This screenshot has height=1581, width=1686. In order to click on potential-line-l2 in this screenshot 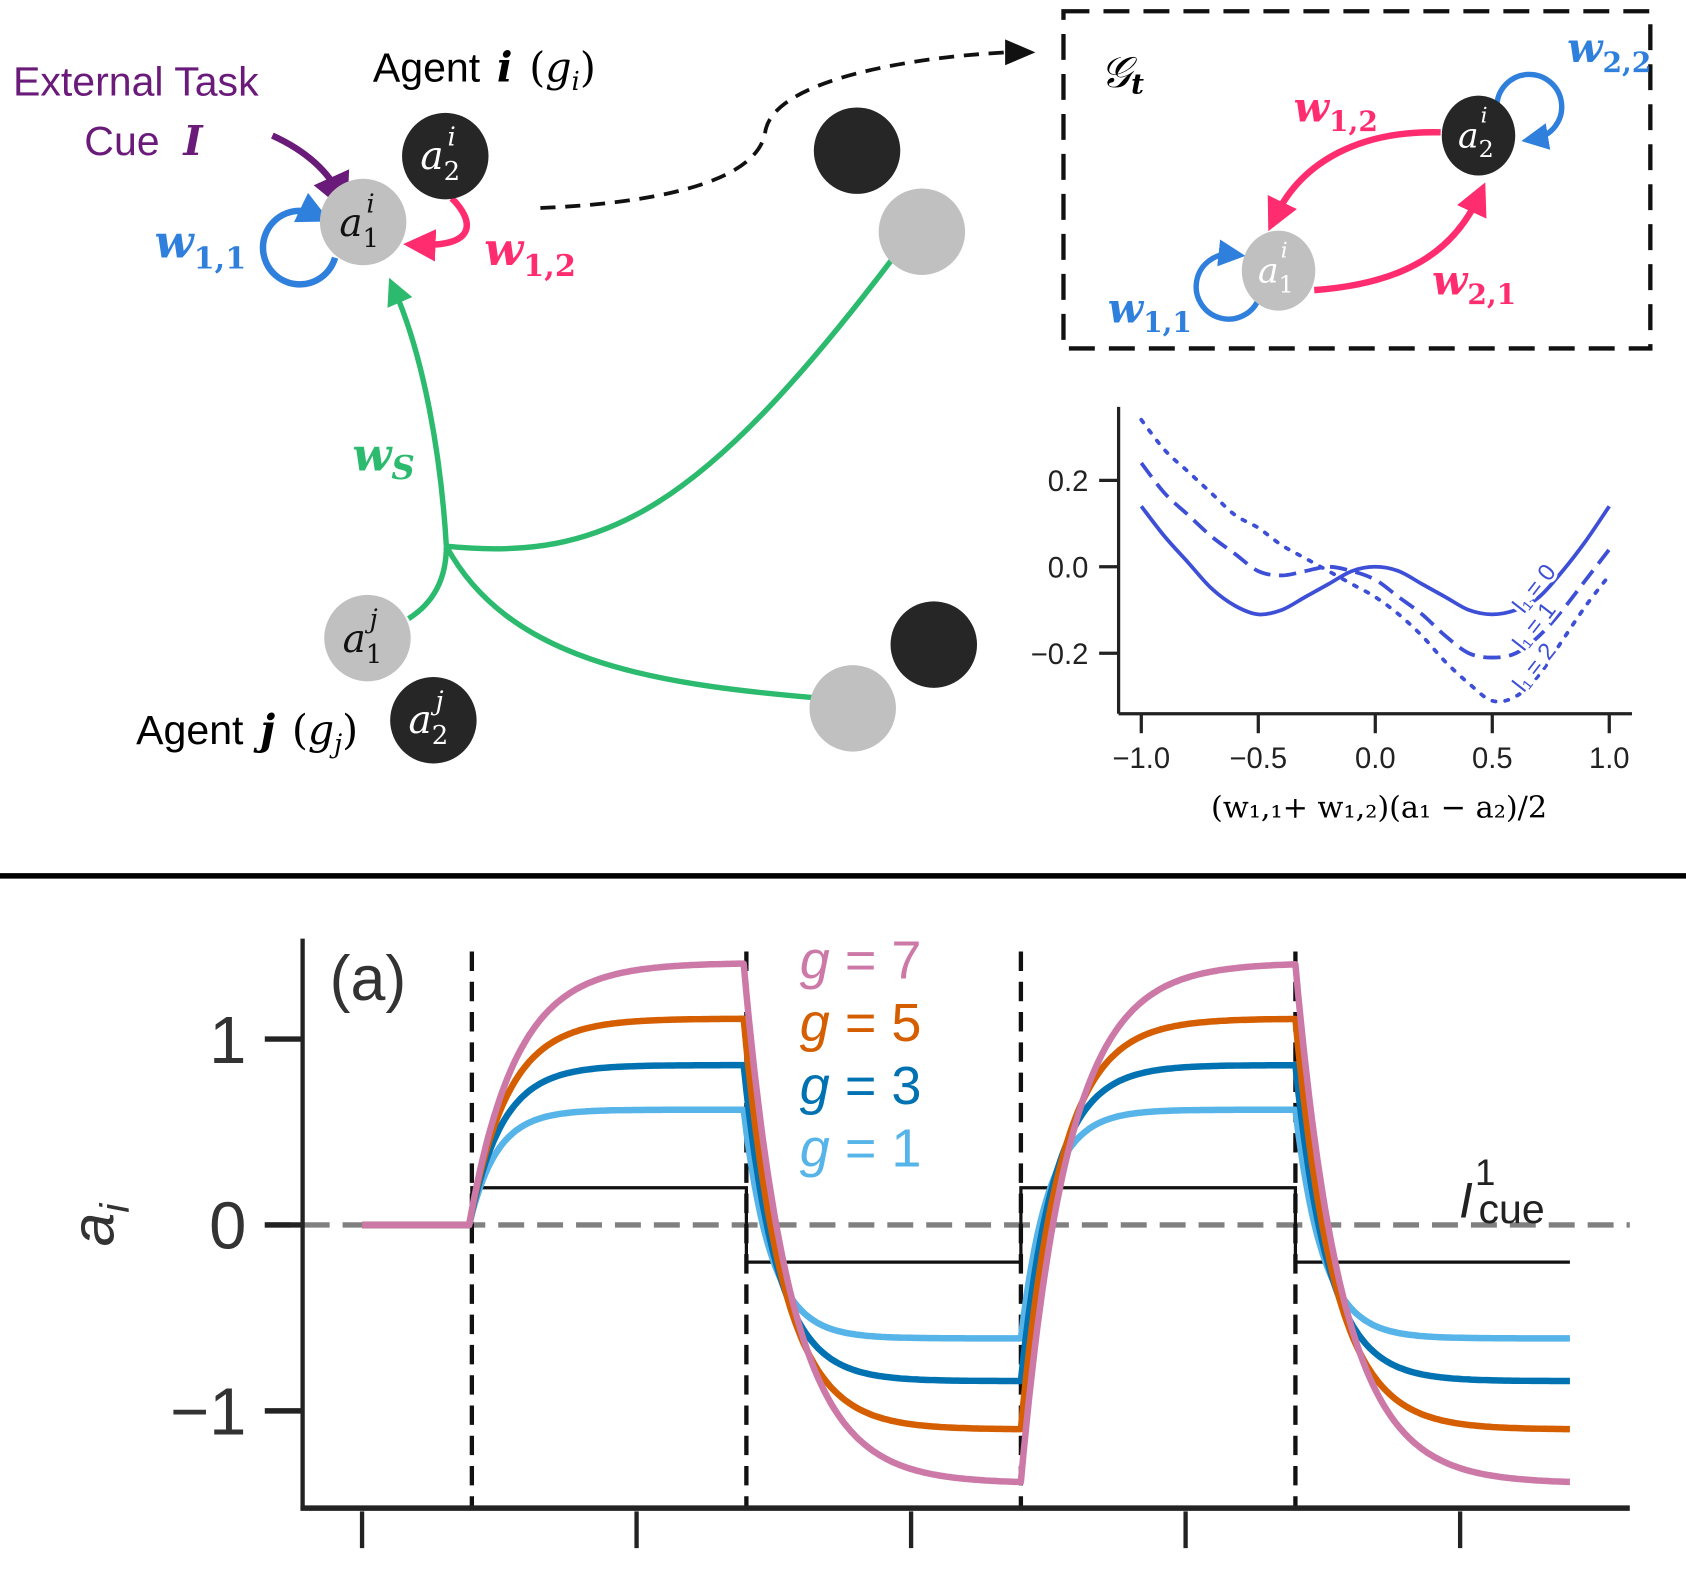, I will do `click(1375, 560)`.